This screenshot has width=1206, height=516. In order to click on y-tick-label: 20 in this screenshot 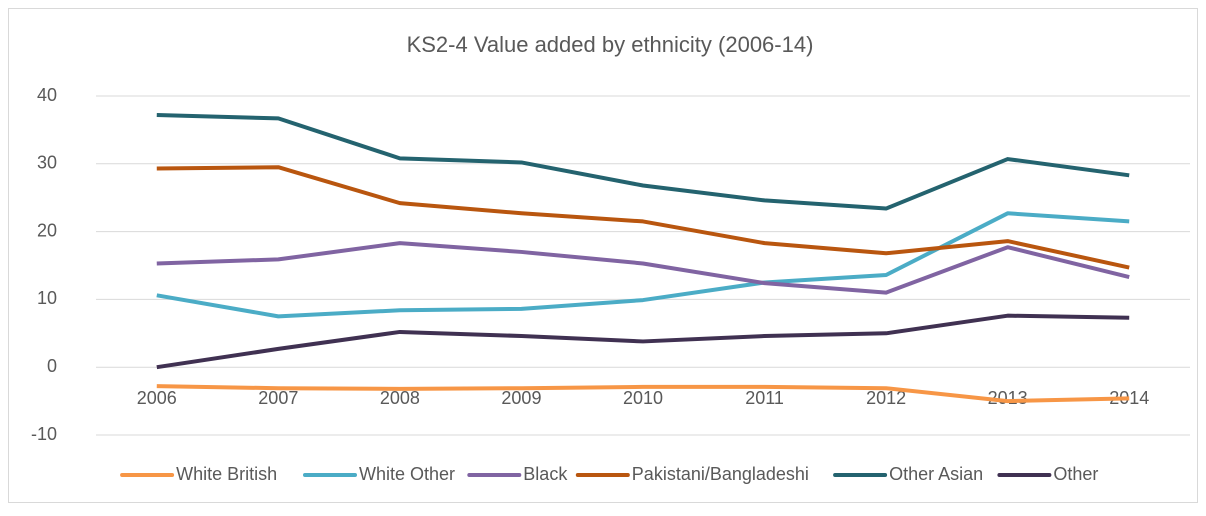, I will do `click(47, 230)`.